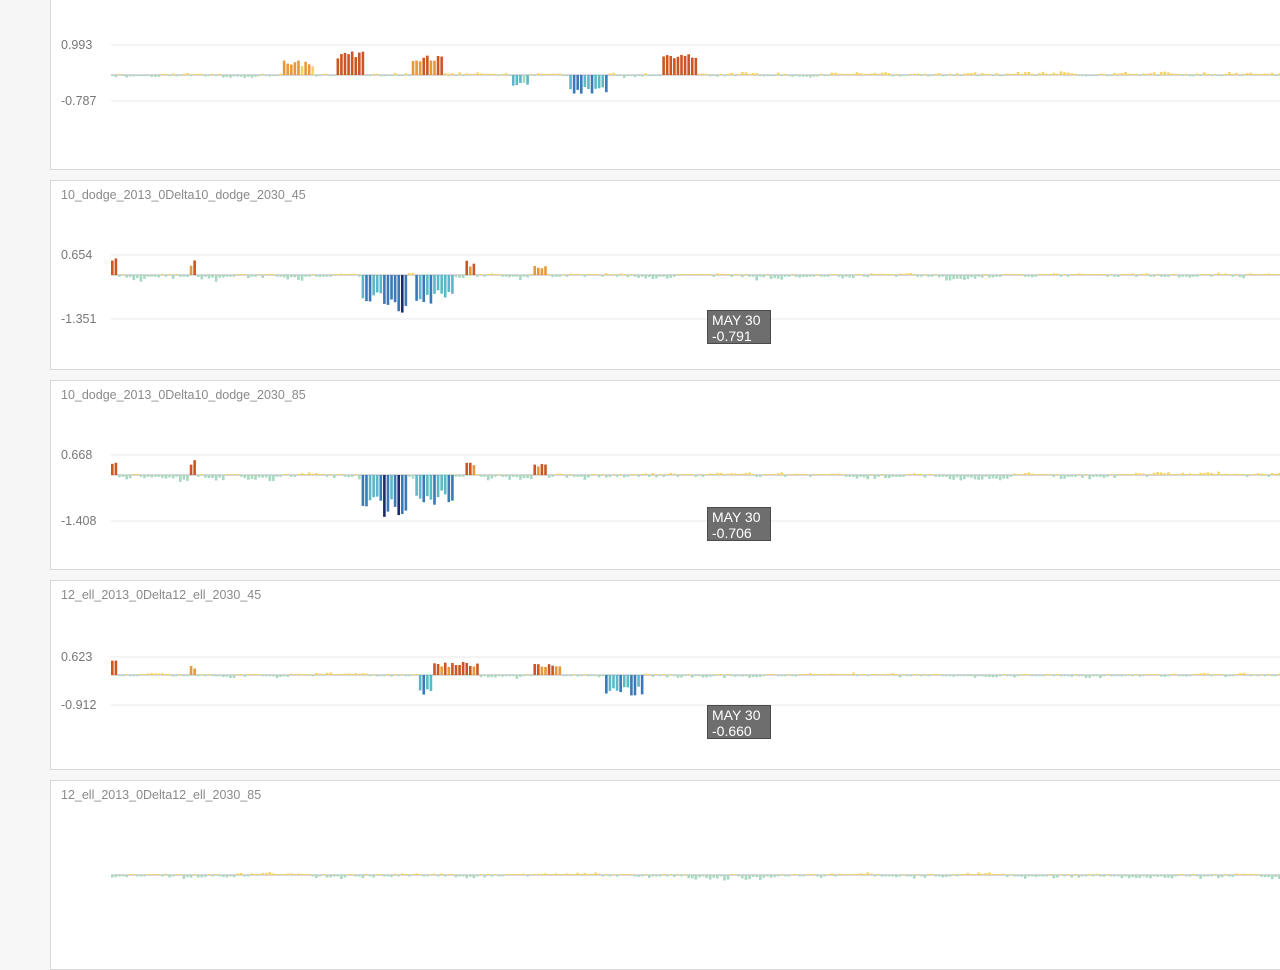 Image resolution: width=1280 pixels, height=970 pixels. What do you see at coordinates (76, 657) in the screenshot?
I see `y-tick-label: 0.623` at bounding box center [76, 657].